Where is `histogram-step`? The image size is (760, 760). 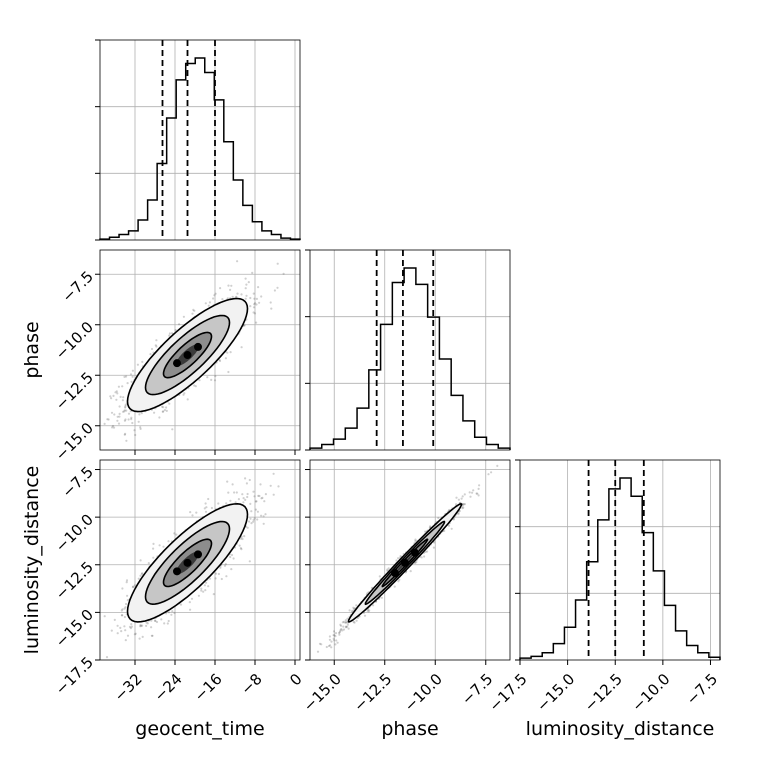
histogram-step is located at coordinates (200, 148).